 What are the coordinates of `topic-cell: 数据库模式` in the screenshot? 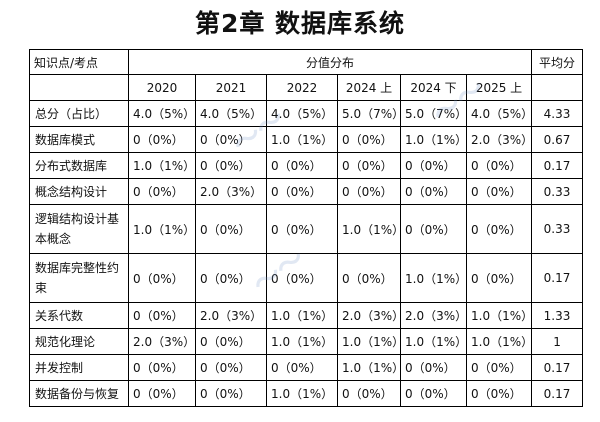 It's located at (79, 139).